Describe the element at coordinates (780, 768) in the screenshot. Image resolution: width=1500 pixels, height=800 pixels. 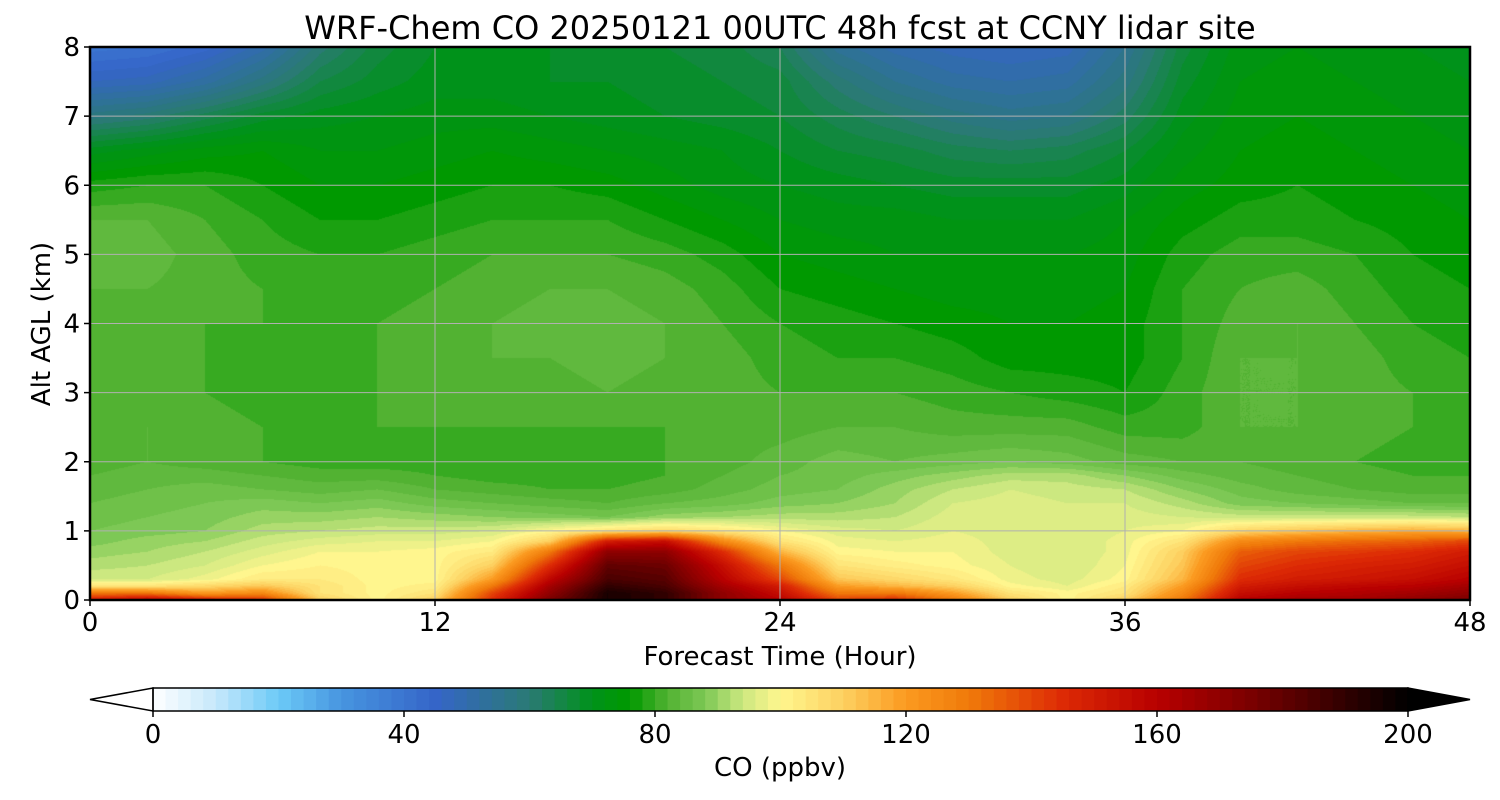
I see `colorbar-label: CO (ppbv)` at that location.